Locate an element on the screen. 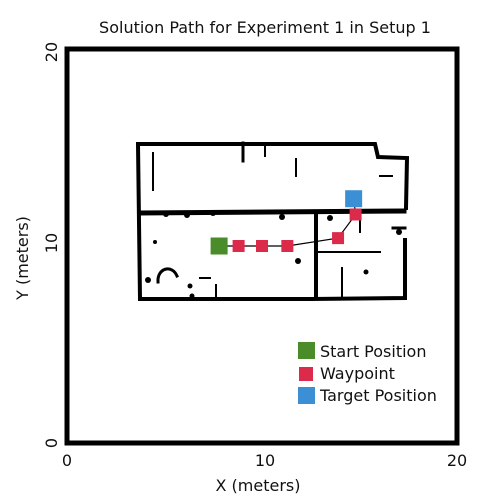 The height and width of the screenshot is (500, 500). x-tick-label: 0 is located at coordinates (67, 460).